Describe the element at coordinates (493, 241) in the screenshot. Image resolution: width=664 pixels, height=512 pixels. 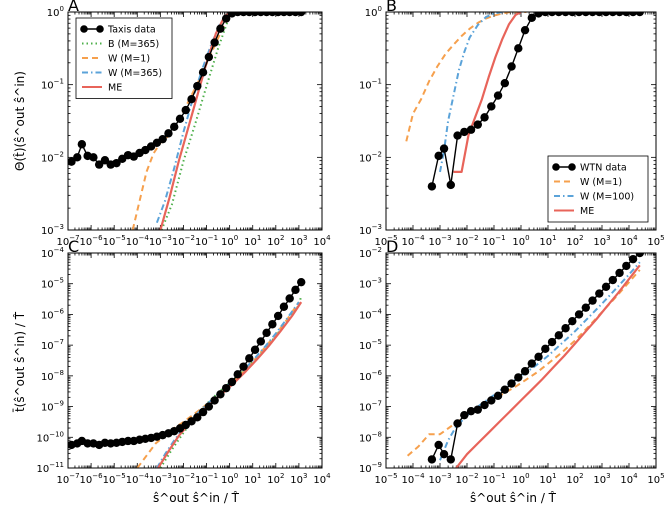
I see `x-tick-label: 10⁻¹` at that location.